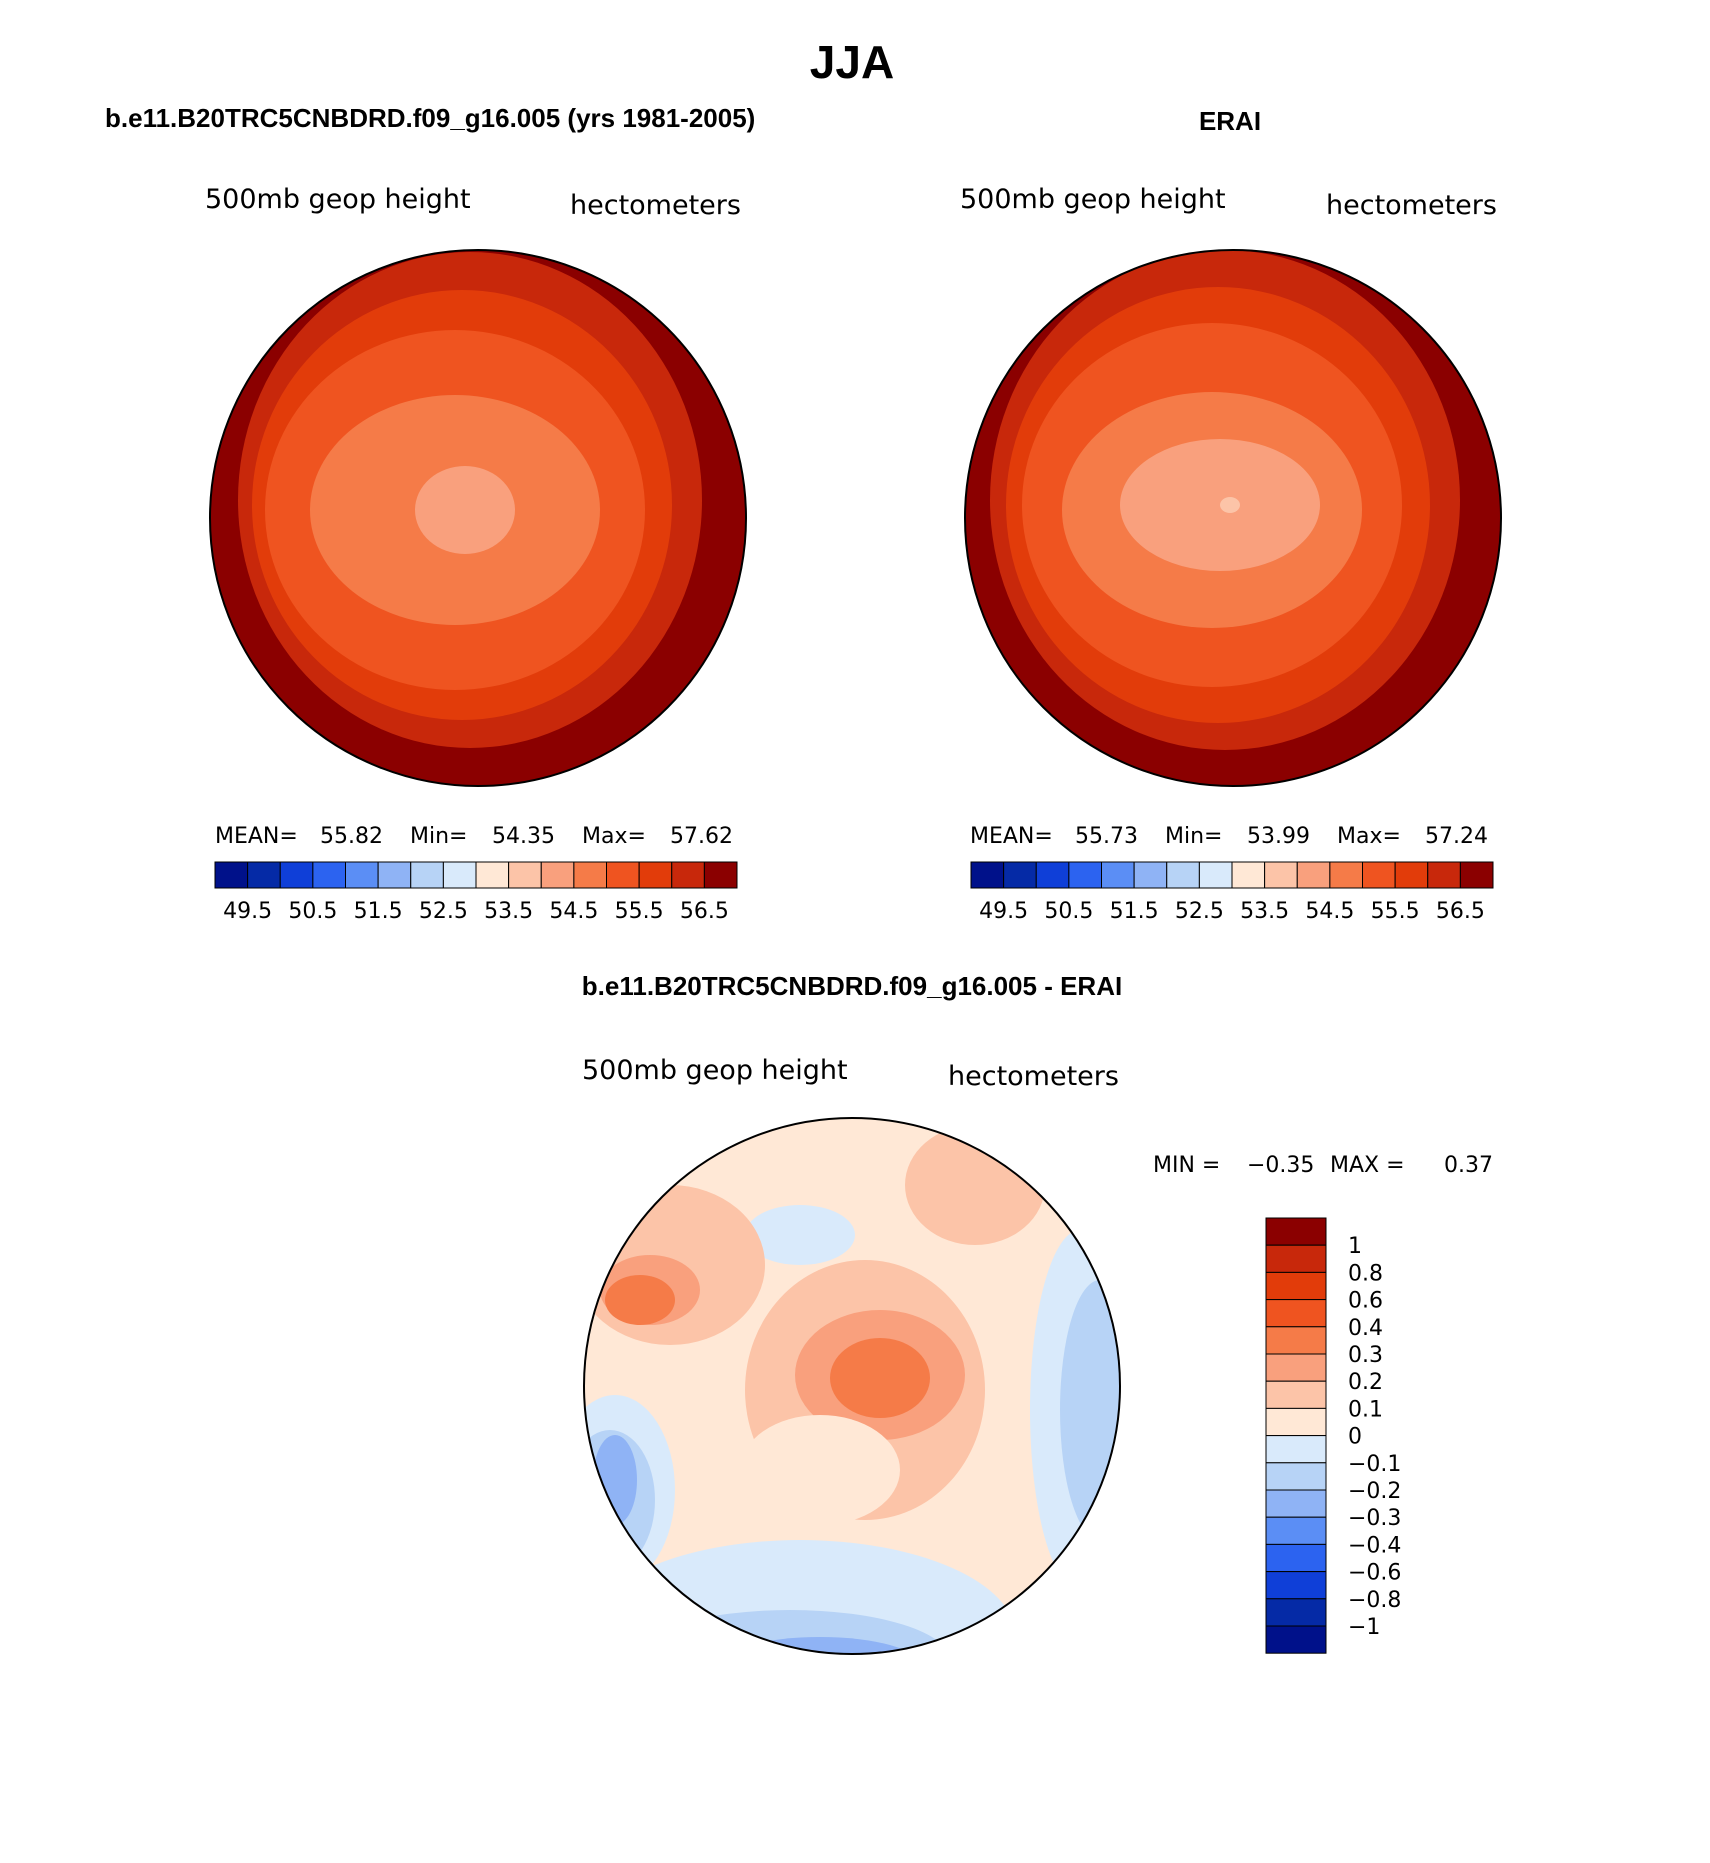 The image size is (1710, 1863). Describe the element at coordinates (1374, 1518) in the screenshot. I see `colorbar-tick-label: −0.3` at that location.